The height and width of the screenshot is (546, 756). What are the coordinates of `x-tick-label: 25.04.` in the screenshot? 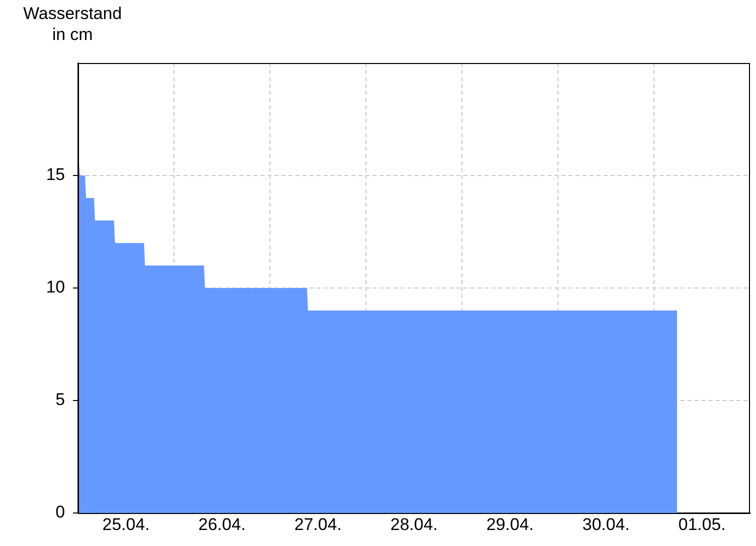 It's located at (126, 524).